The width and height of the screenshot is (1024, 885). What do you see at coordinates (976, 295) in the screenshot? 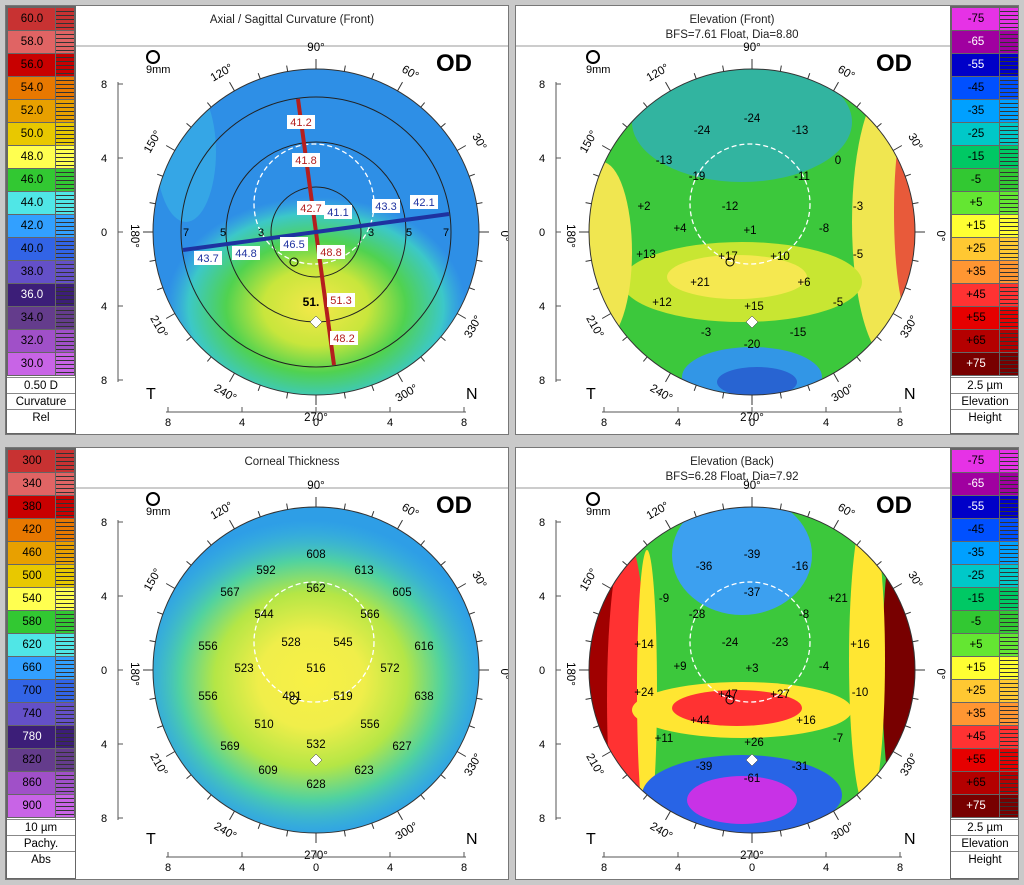
I see `legend-value: +45` at bounding box center [976, 295].